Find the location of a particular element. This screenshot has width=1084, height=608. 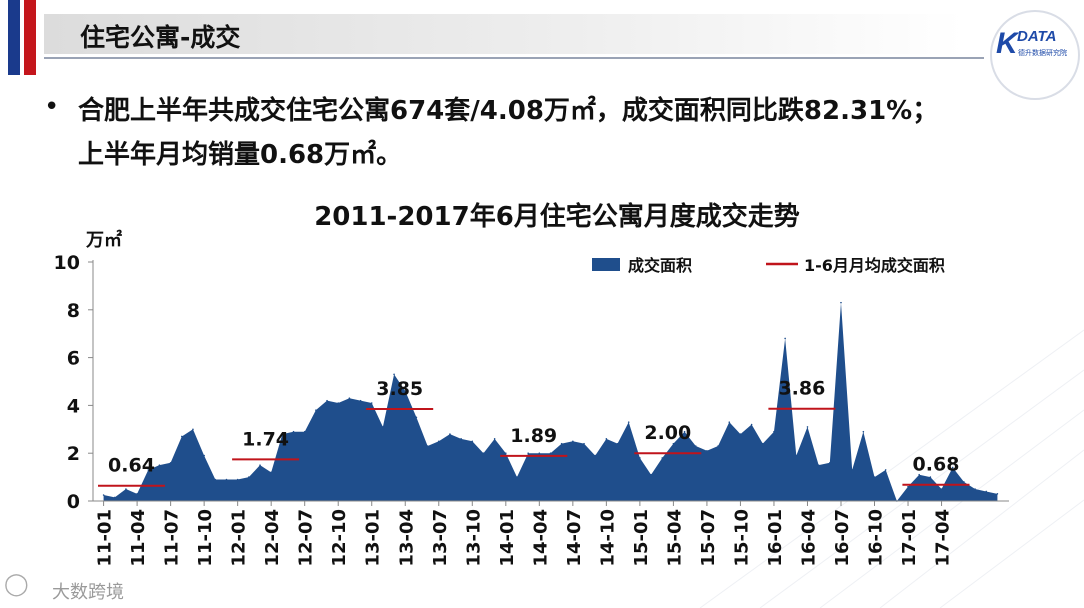

y-tick-label: 6 is located at coordinates (73, 359).